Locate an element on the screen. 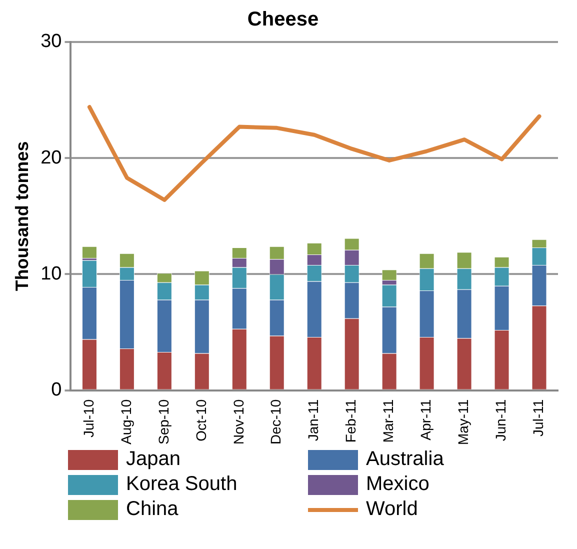 This screenshot has width=577, height=549. x-tick-label: Feb-11 is located at coordinates (350, 421).